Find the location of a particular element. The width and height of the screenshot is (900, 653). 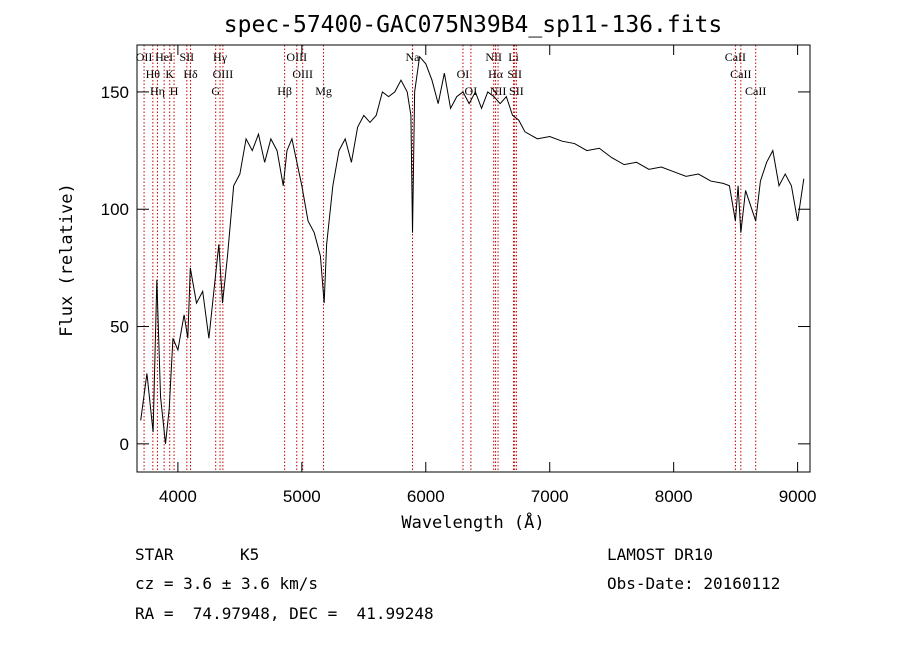

spectral-line-label: Hδ is located at coordinates (190, 74).